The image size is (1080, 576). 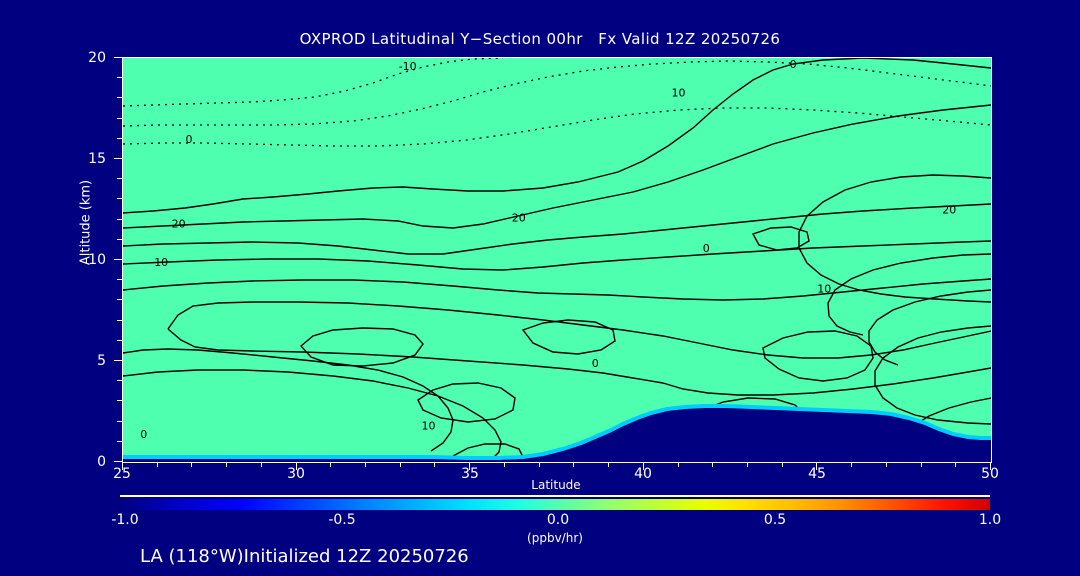 I want to click on colorbar-tick-label-0: 0.0, so click(x=558, y=520).